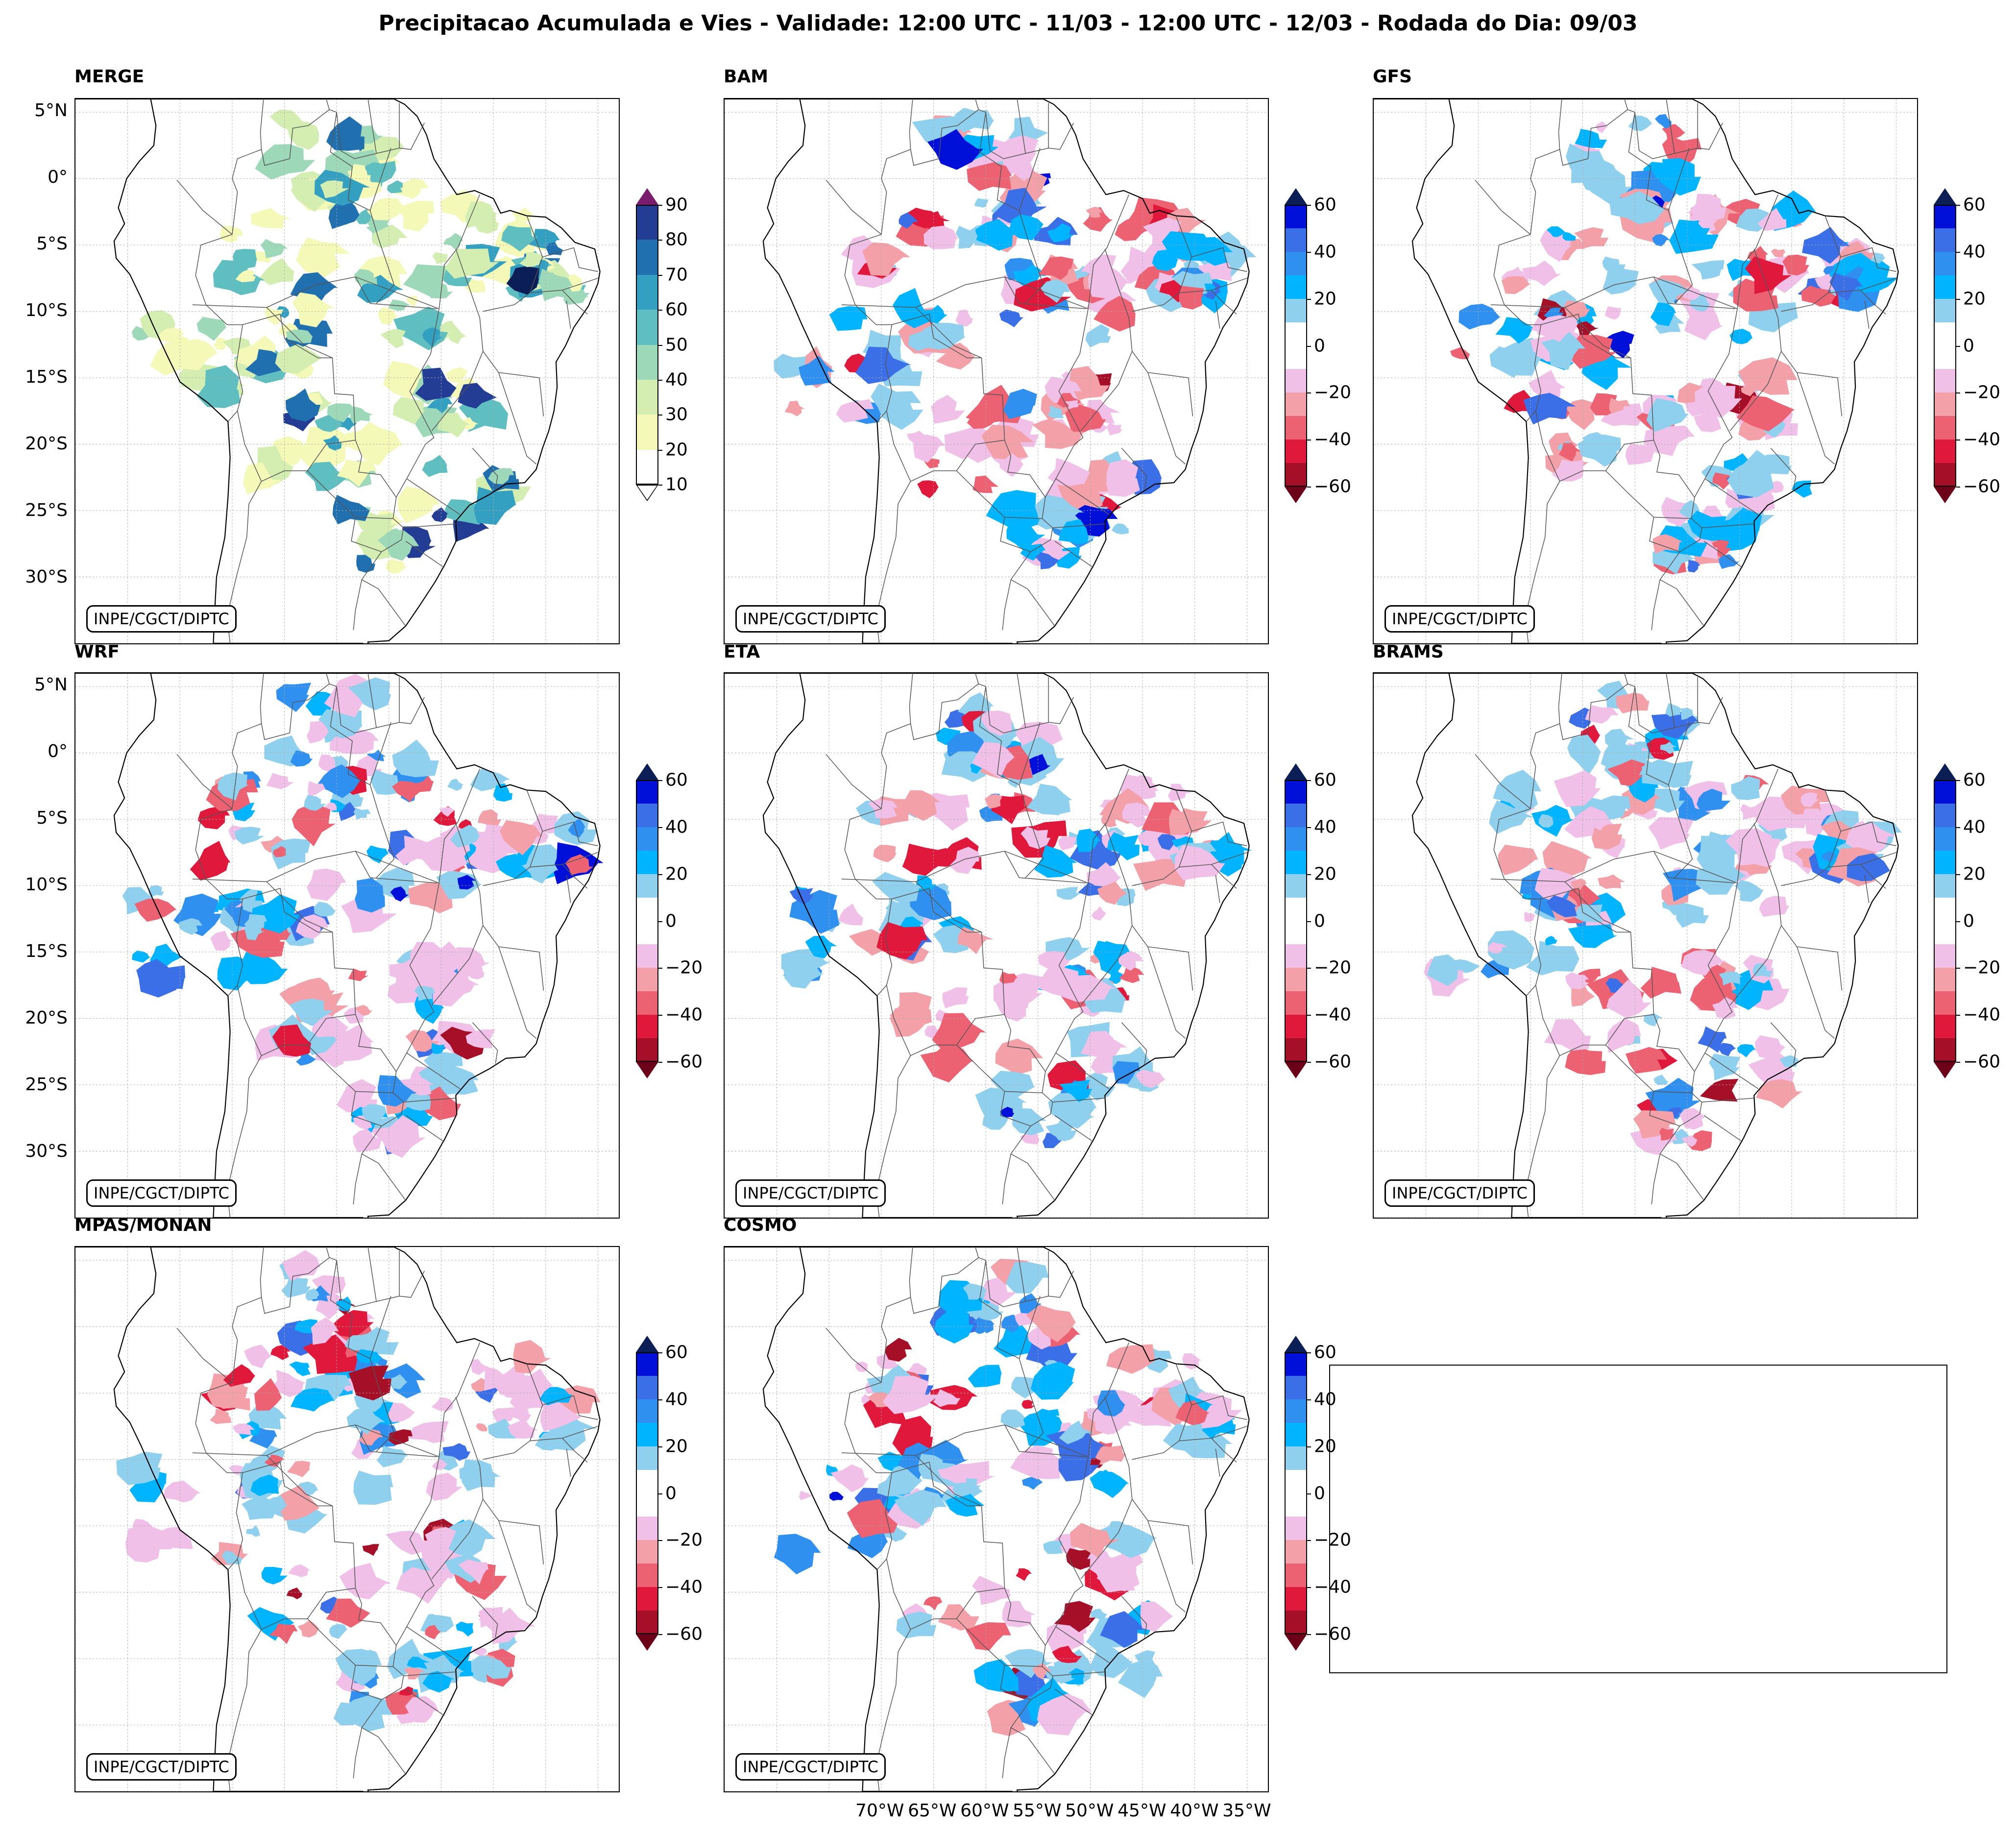 The height and width of the screenshot is (1834, 2016). Describe the element at coordinates (1981, 1061) in the screenshot. I see `colorbar-tick-label: −60` at that location.